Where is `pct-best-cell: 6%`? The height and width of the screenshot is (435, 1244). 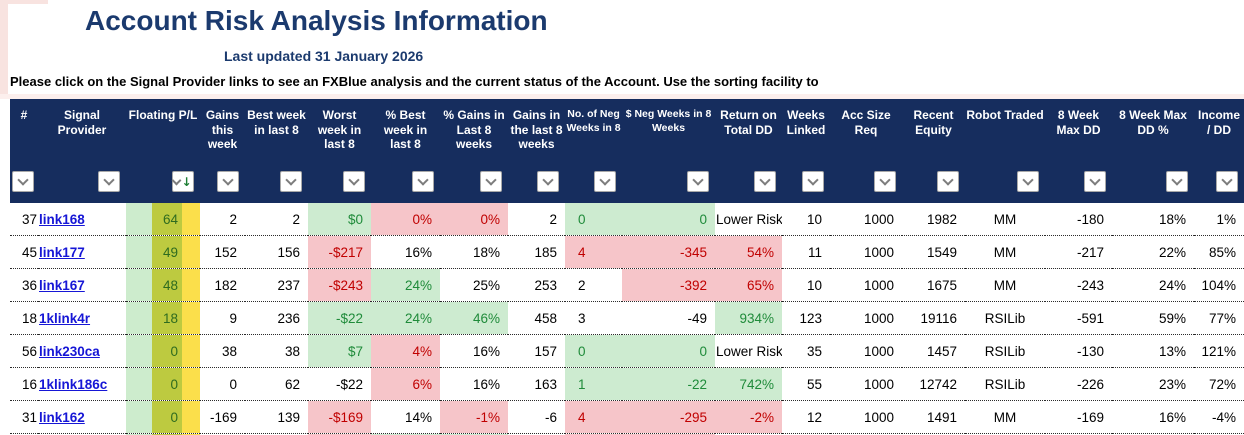 pct-best-cell: 6% is located at coordinates (405, 384).